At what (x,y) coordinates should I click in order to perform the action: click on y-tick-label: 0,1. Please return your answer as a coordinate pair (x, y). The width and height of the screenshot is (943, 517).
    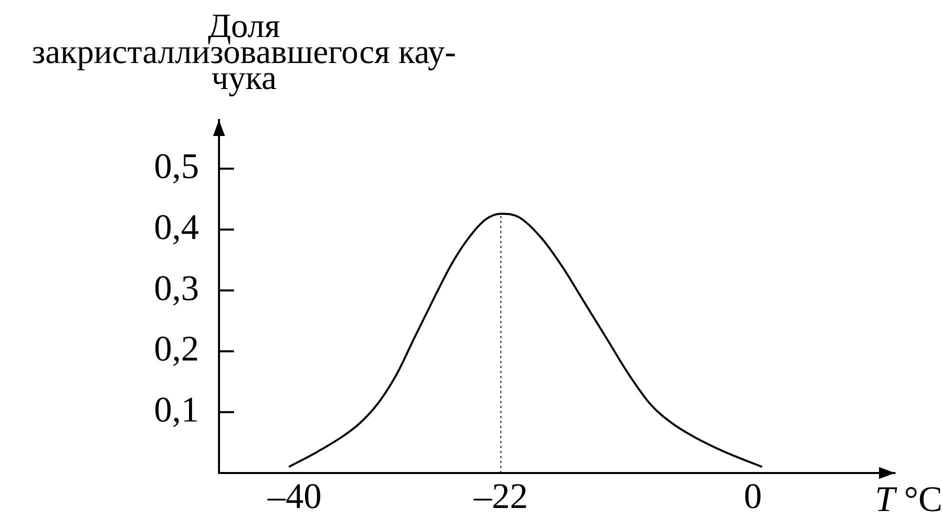
    Looking at the image, I should click on (176, 410).